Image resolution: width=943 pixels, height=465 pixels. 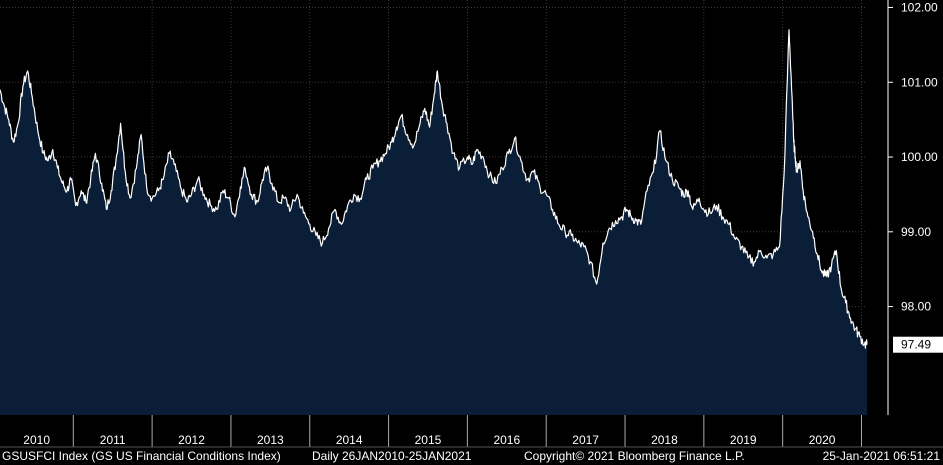 What do you see at coordinates (919, 157) in the screenshot?
I see `y-tick-label: 100.00` at bounding box center [919, 157].